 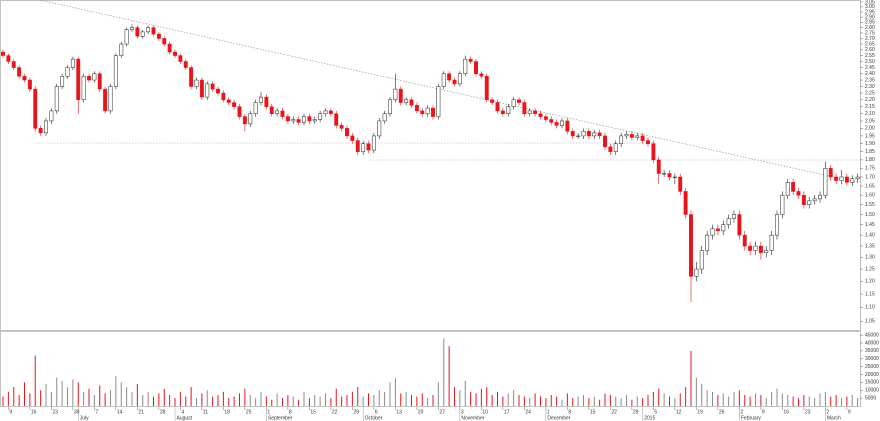 I want to click on x-tick-label: 10, so click(x=485, y=412).